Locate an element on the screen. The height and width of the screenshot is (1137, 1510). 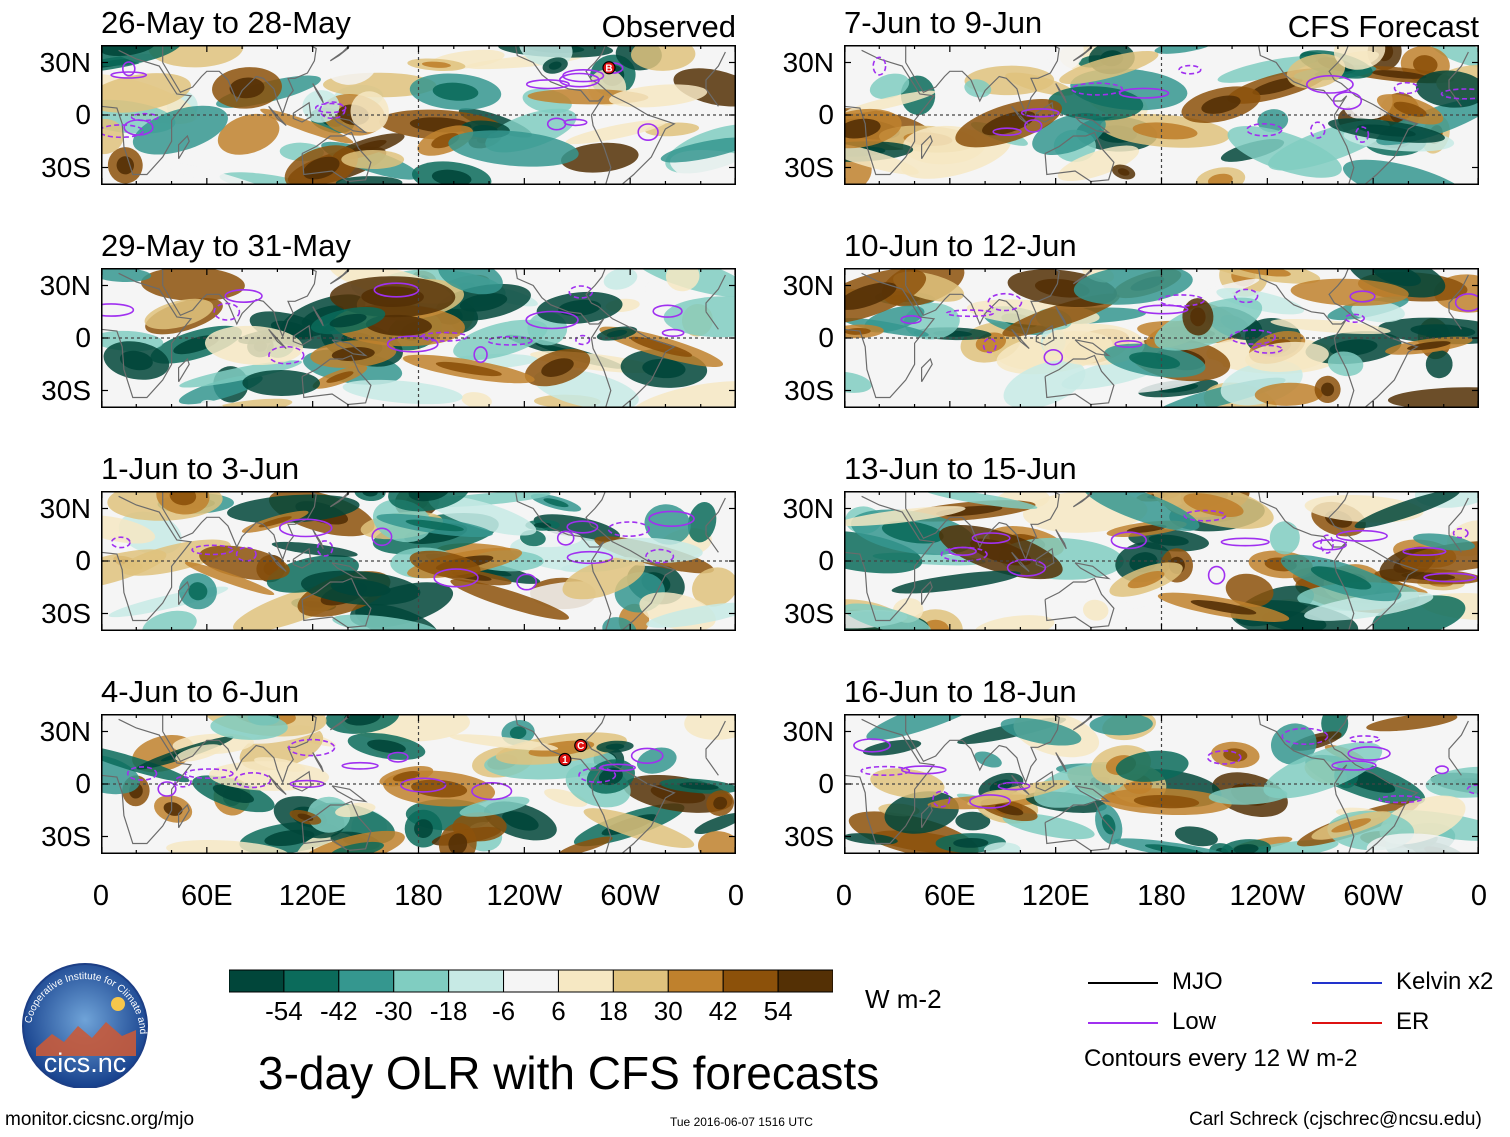
legend-label: Low is located at coordinates (1194, 1021).